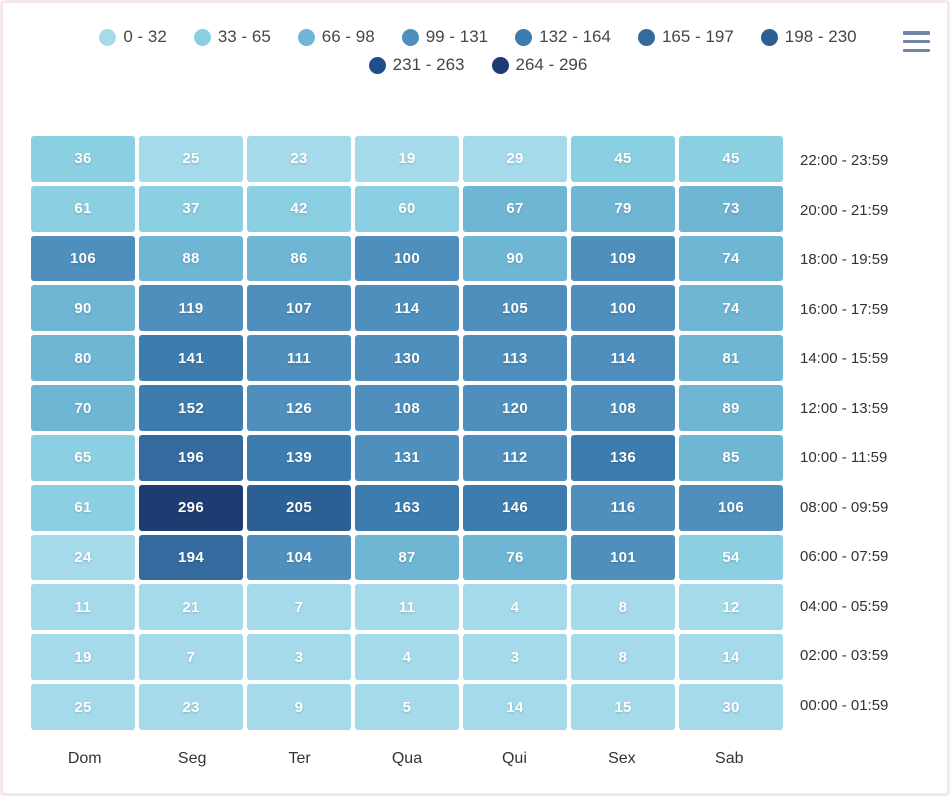  I want to click on legend-item: 33 - 65, so click(232, 37).